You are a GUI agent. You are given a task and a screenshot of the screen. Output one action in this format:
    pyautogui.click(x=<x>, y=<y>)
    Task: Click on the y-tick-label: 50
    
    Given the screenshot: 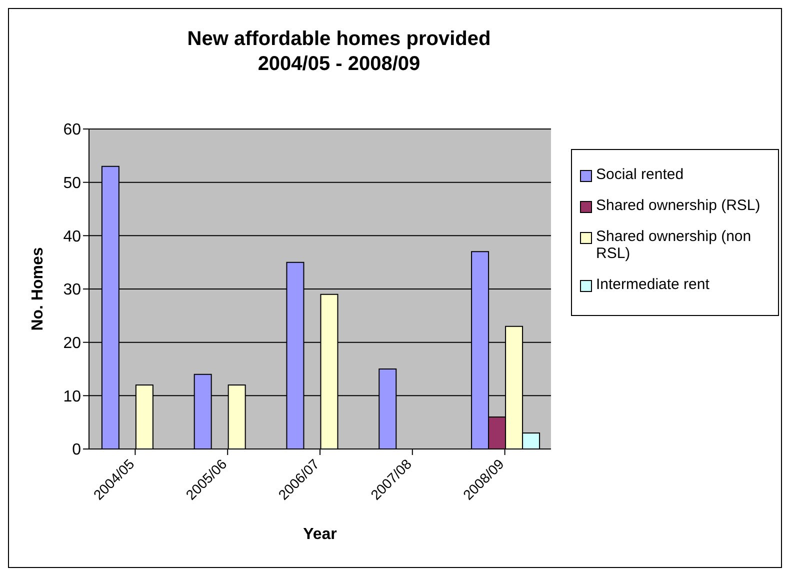 What is the action you would take?
    pyautogui.click(x=72, y=183)
    